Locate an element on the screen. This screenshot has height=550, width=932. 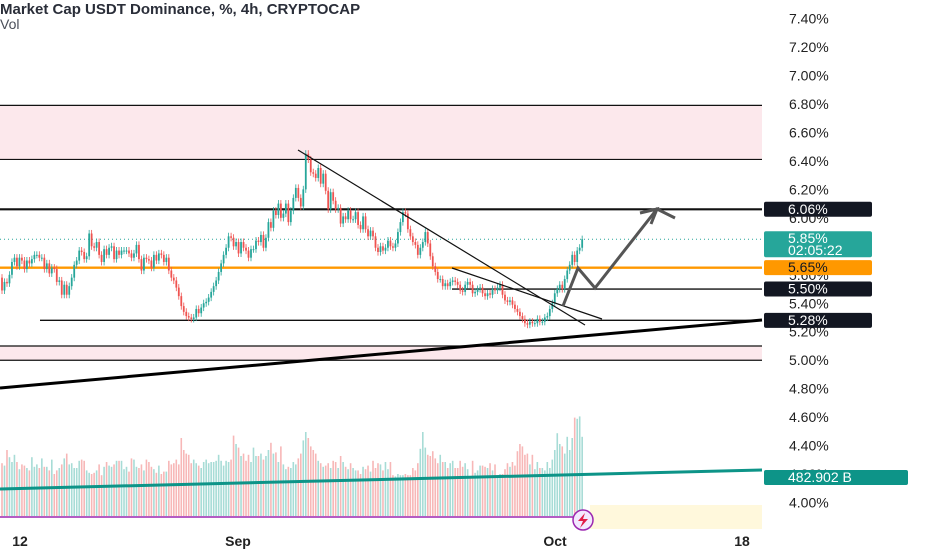
price-axis-tick: 4.60% is located at coordinates (809, 417).